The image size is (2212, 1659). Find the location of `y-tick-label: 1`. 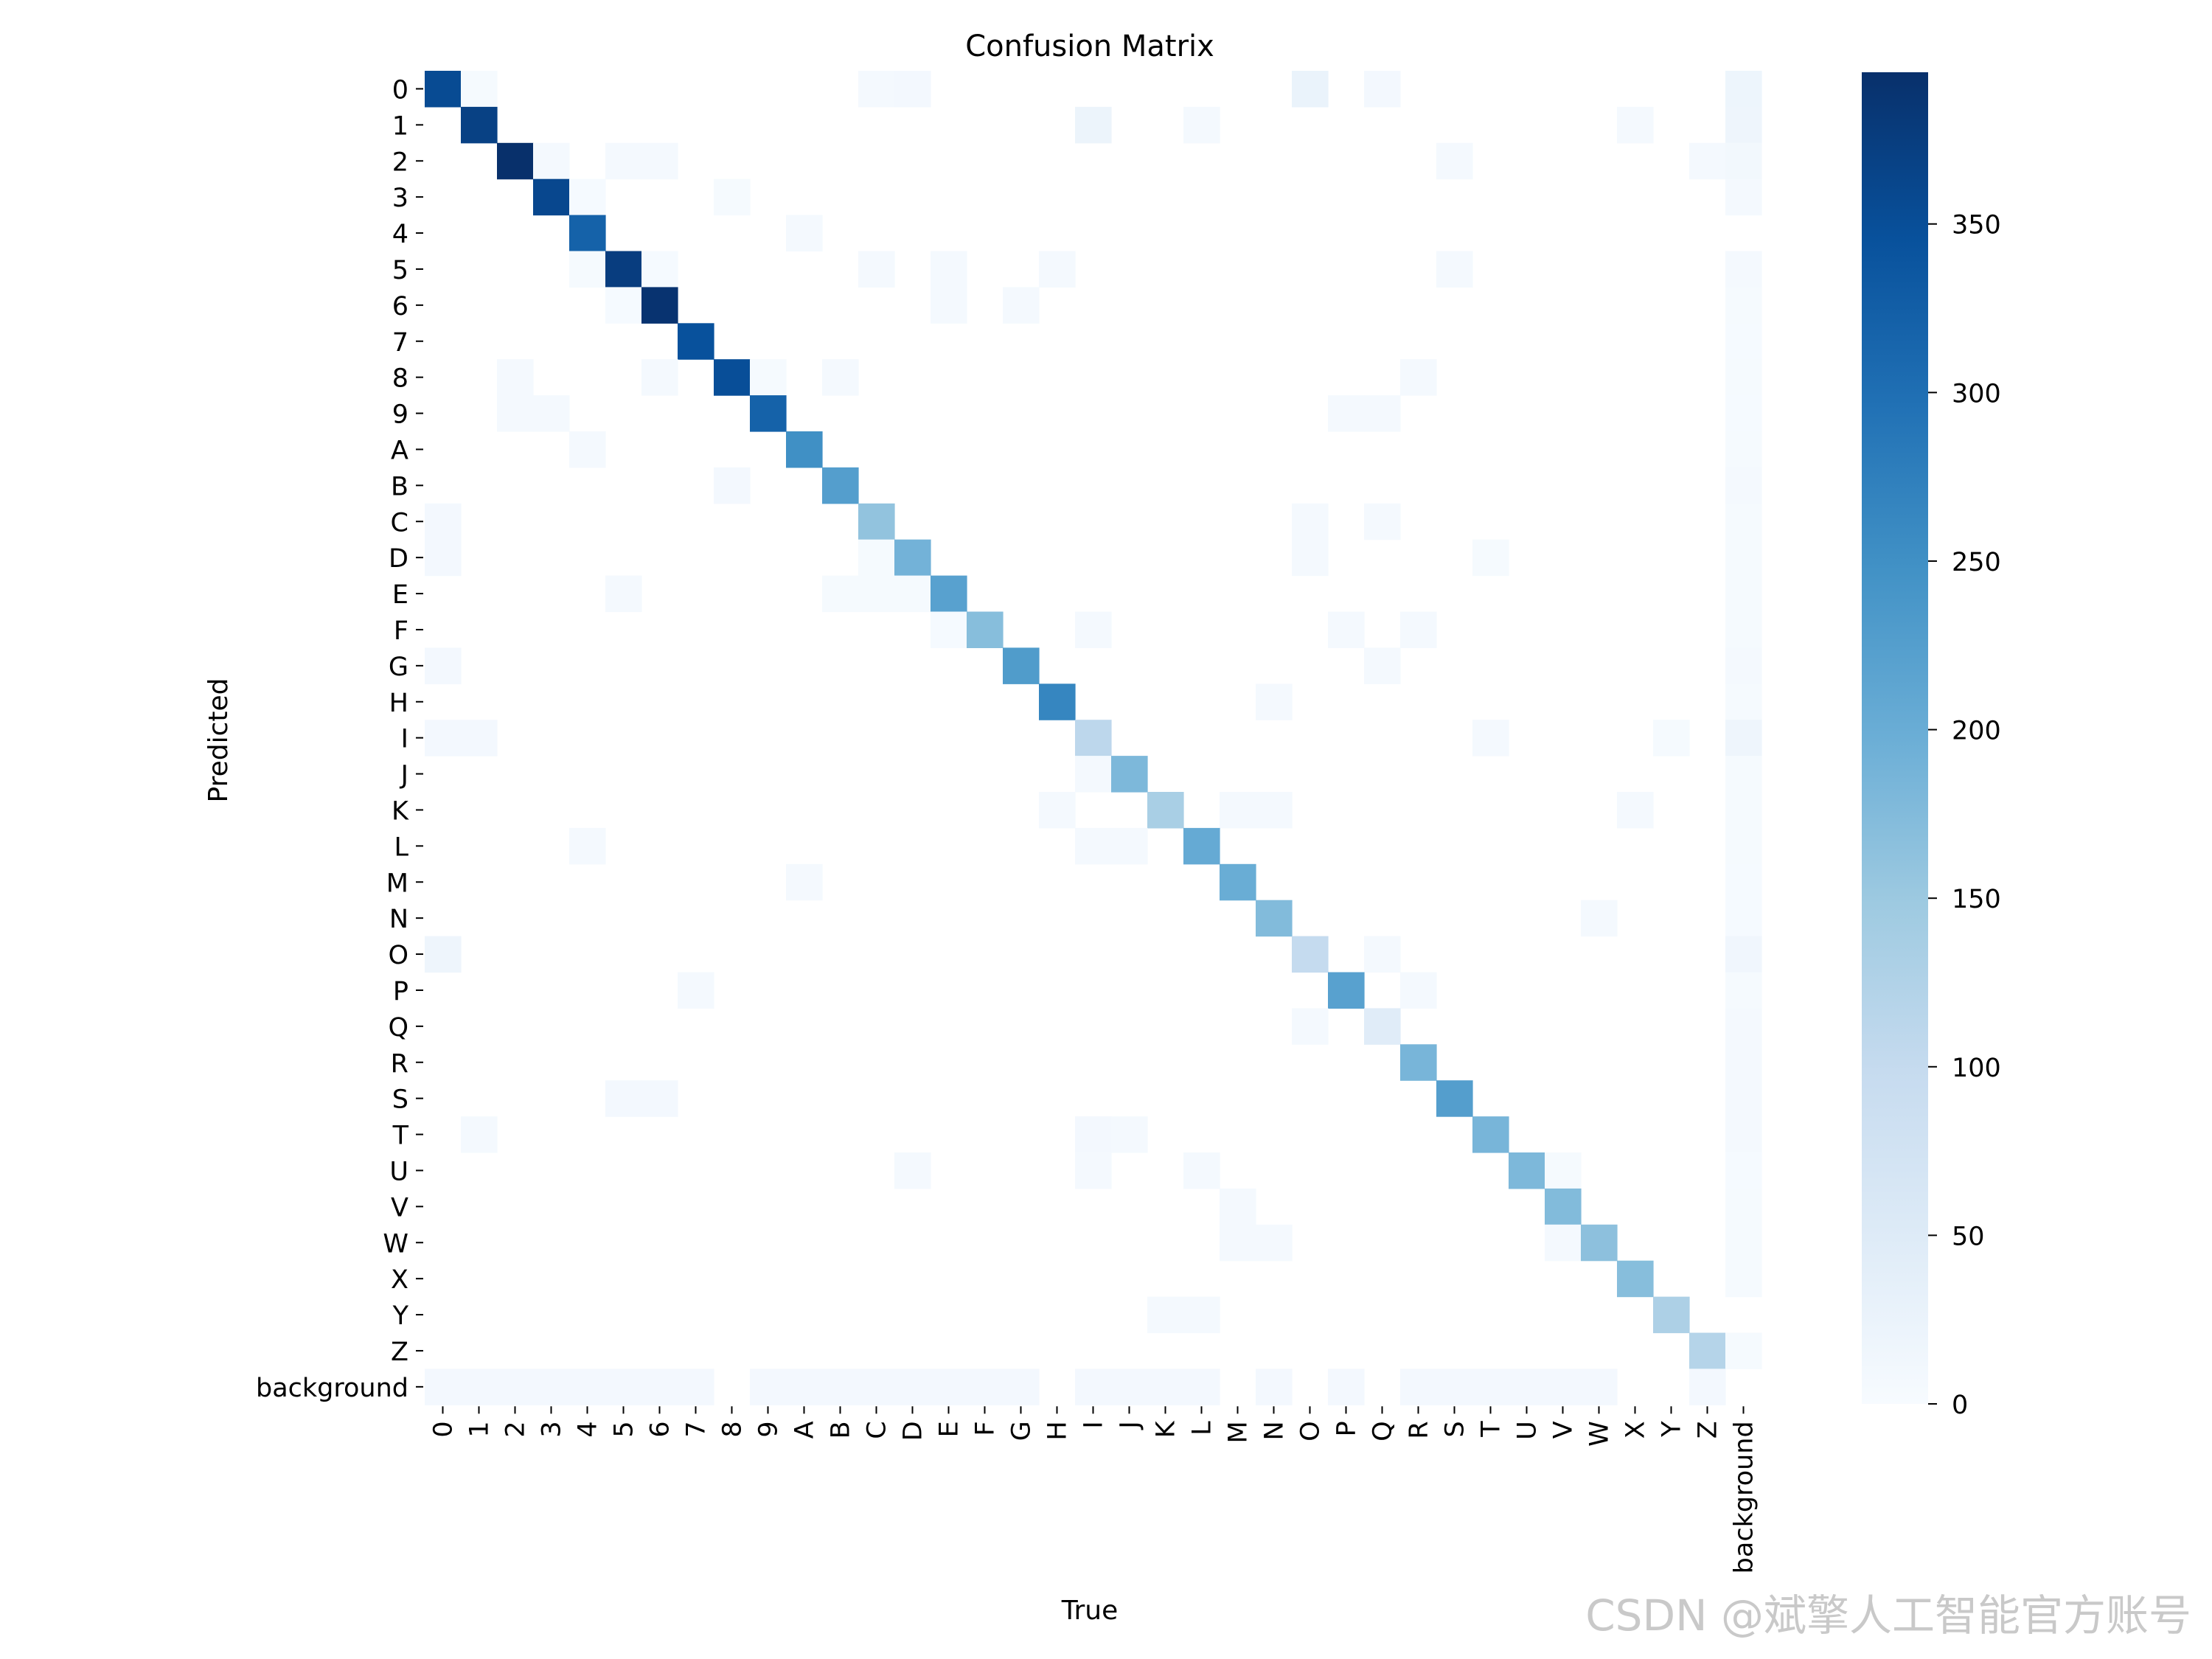

y-tick-label: 1 is located at coordinates (400, 126).